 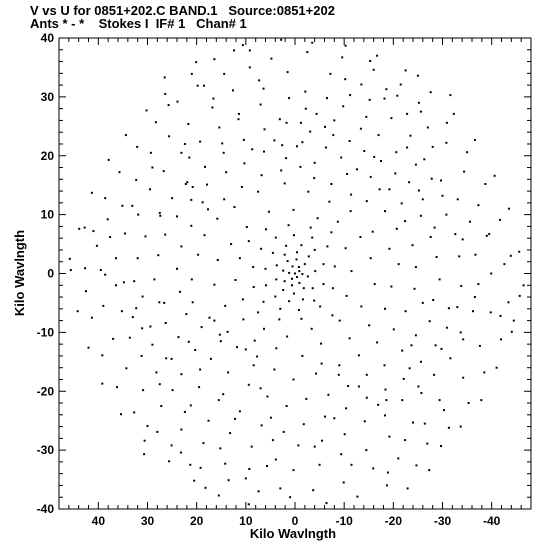 What do you see at coordinates (48, 38) in the screenshot?
I see `y-tick-label: 40` at bounding box center [48, 38].